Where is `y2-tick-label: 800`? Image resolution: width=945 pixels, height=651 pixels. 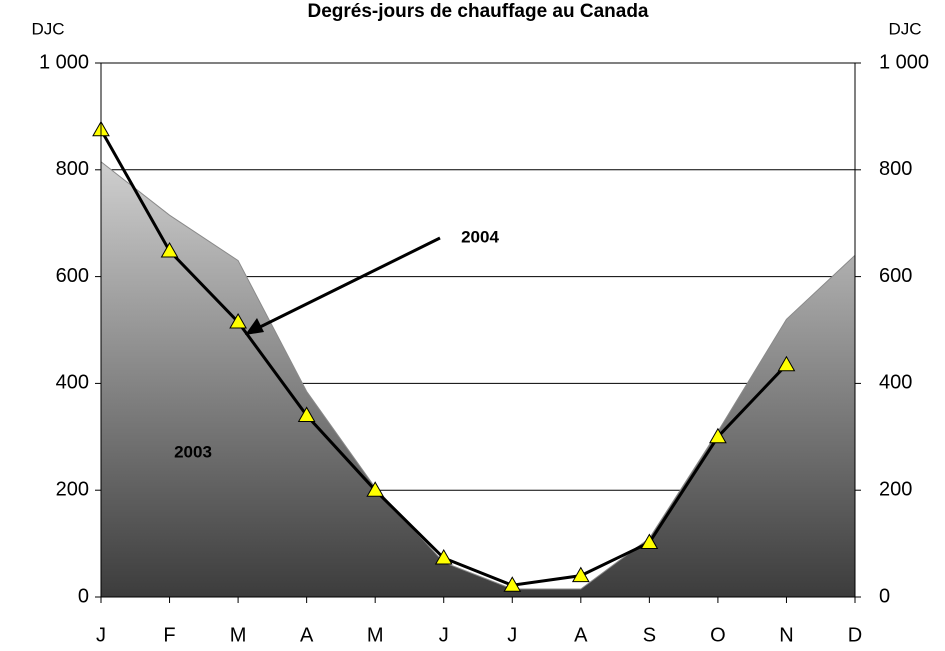 y2-tick-label: 800 is located at coordinates (895, 169).